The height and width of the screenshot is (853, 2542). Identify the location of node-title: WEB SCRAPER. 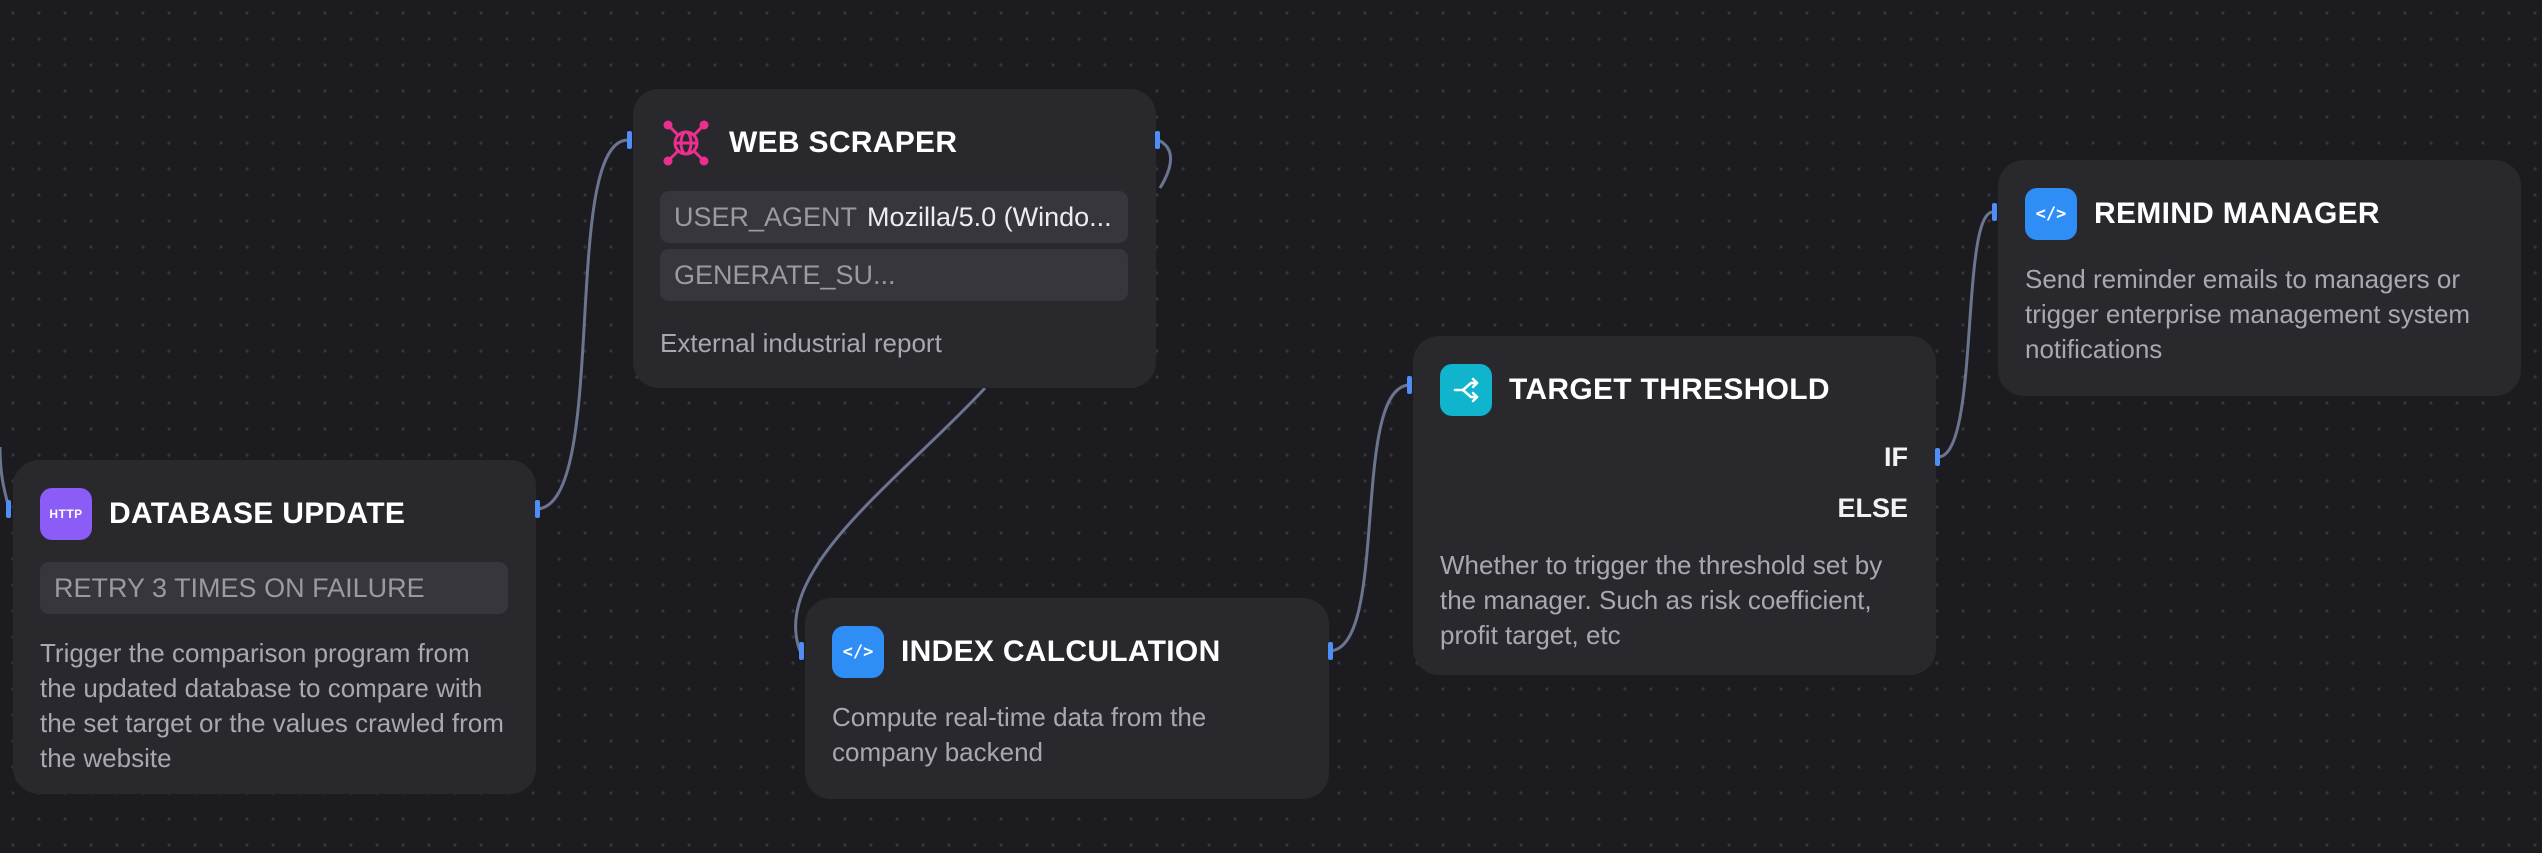
(843, 142).